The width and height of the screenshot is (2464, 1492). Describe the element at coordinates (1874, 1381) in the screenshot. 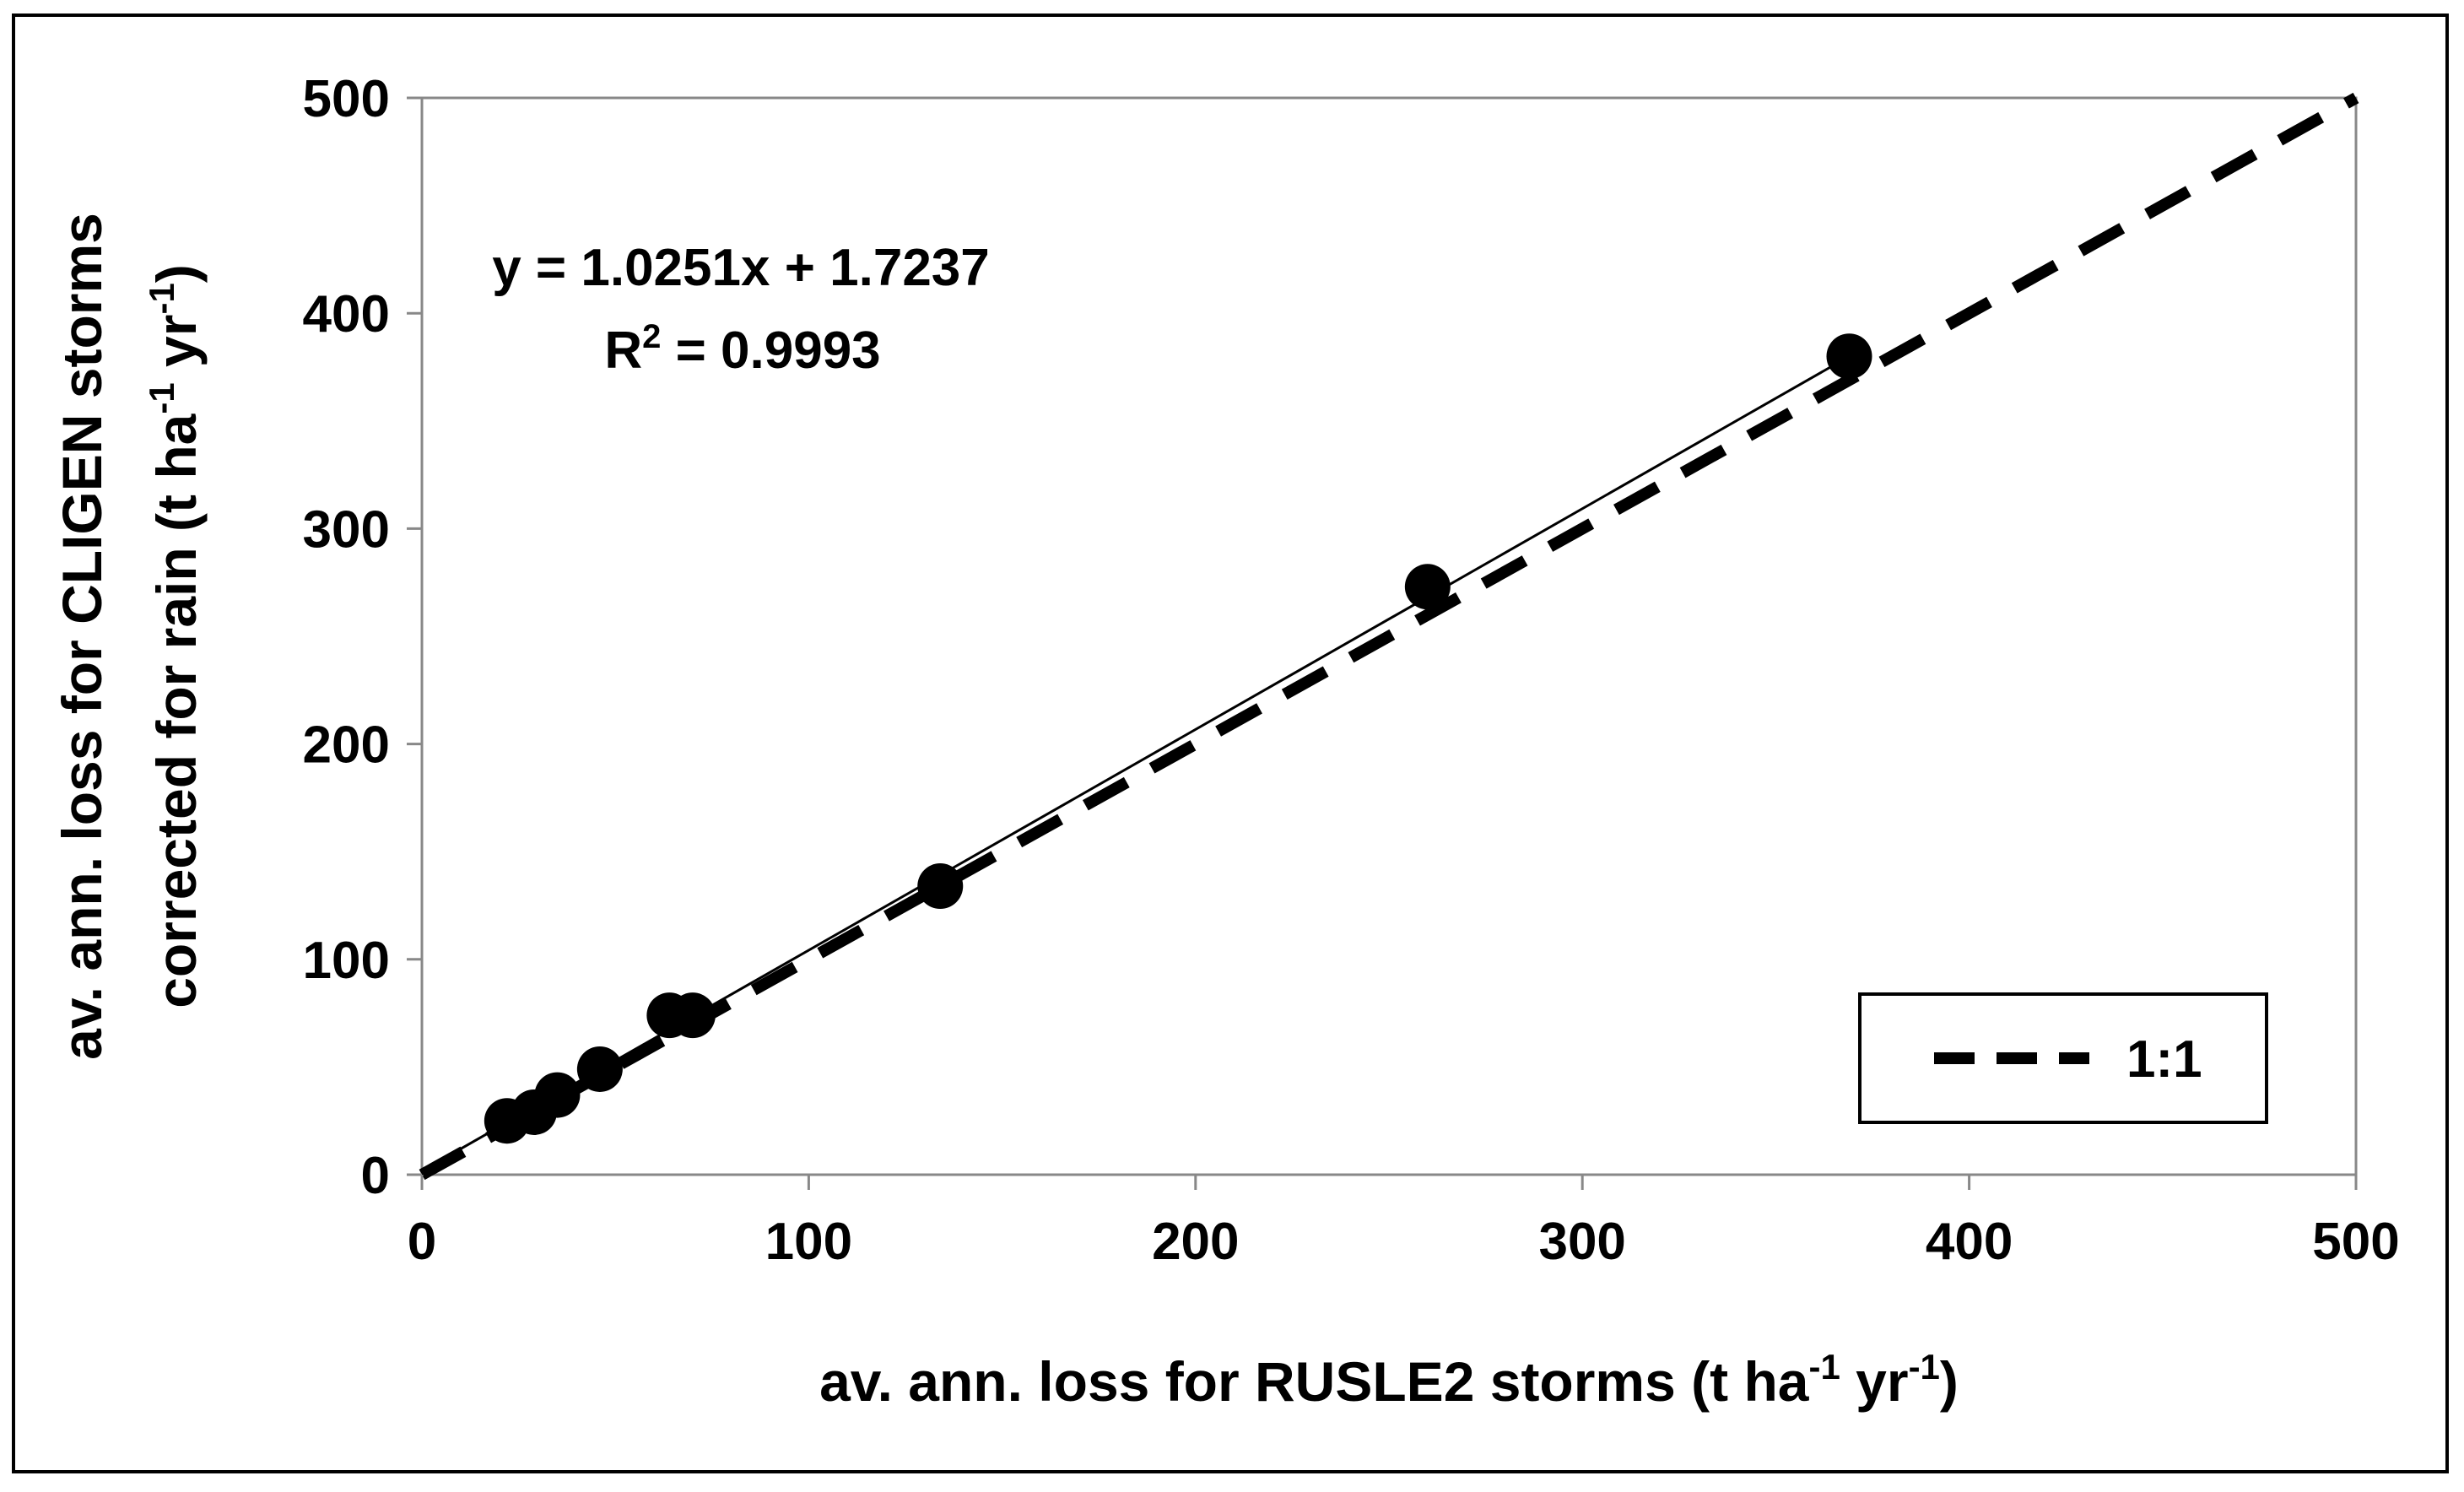

I see `x-title-mid: yr` at that location.